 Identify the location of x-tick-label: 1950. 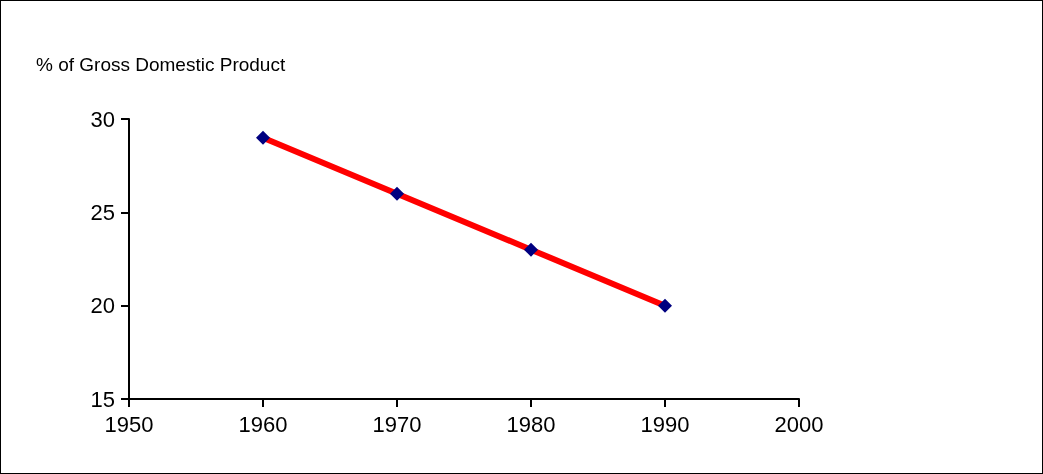
(129, 424).